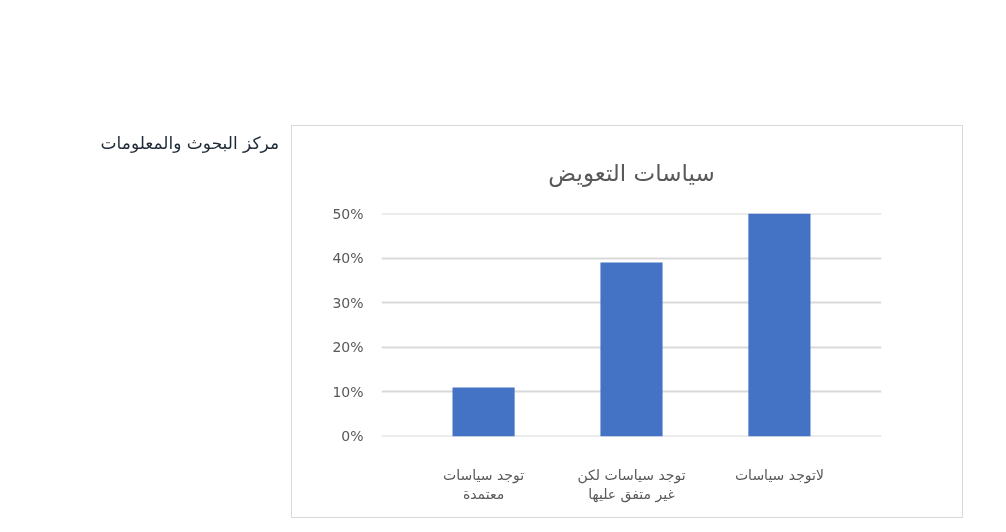 The image size is (1006, 532). I want to click on x-tick-label: لاتوجد سياسات, so click(779, 475).